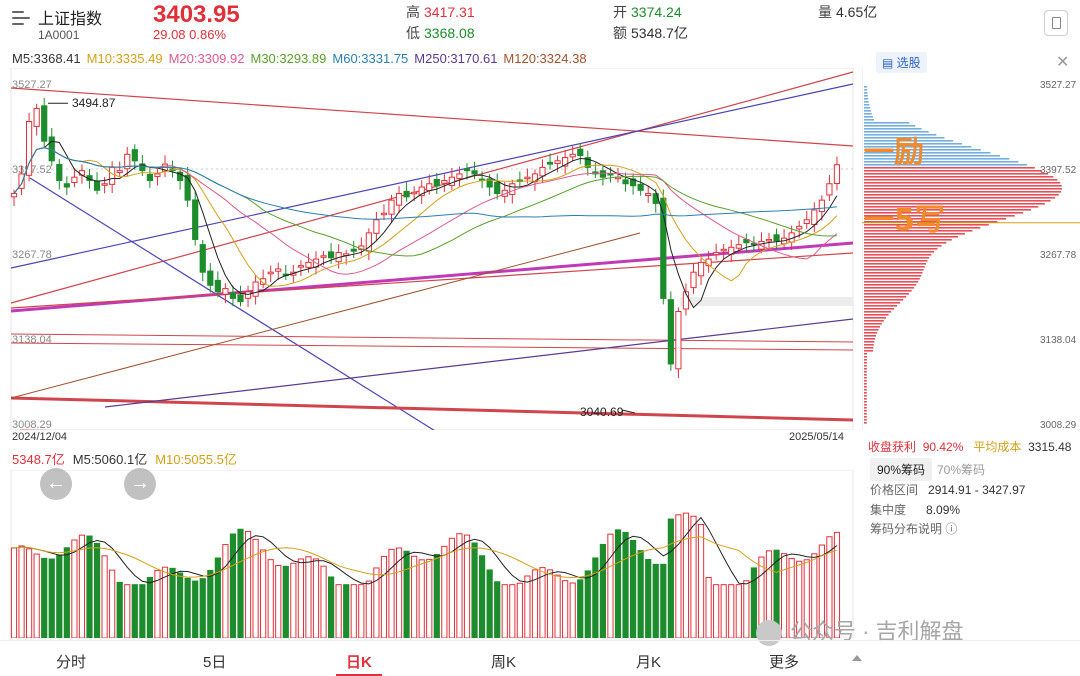  What do you see at coordinates (1063, 62) in the screenshot?
I see `close-icon: ✕` at bounding box center [1063, 62].